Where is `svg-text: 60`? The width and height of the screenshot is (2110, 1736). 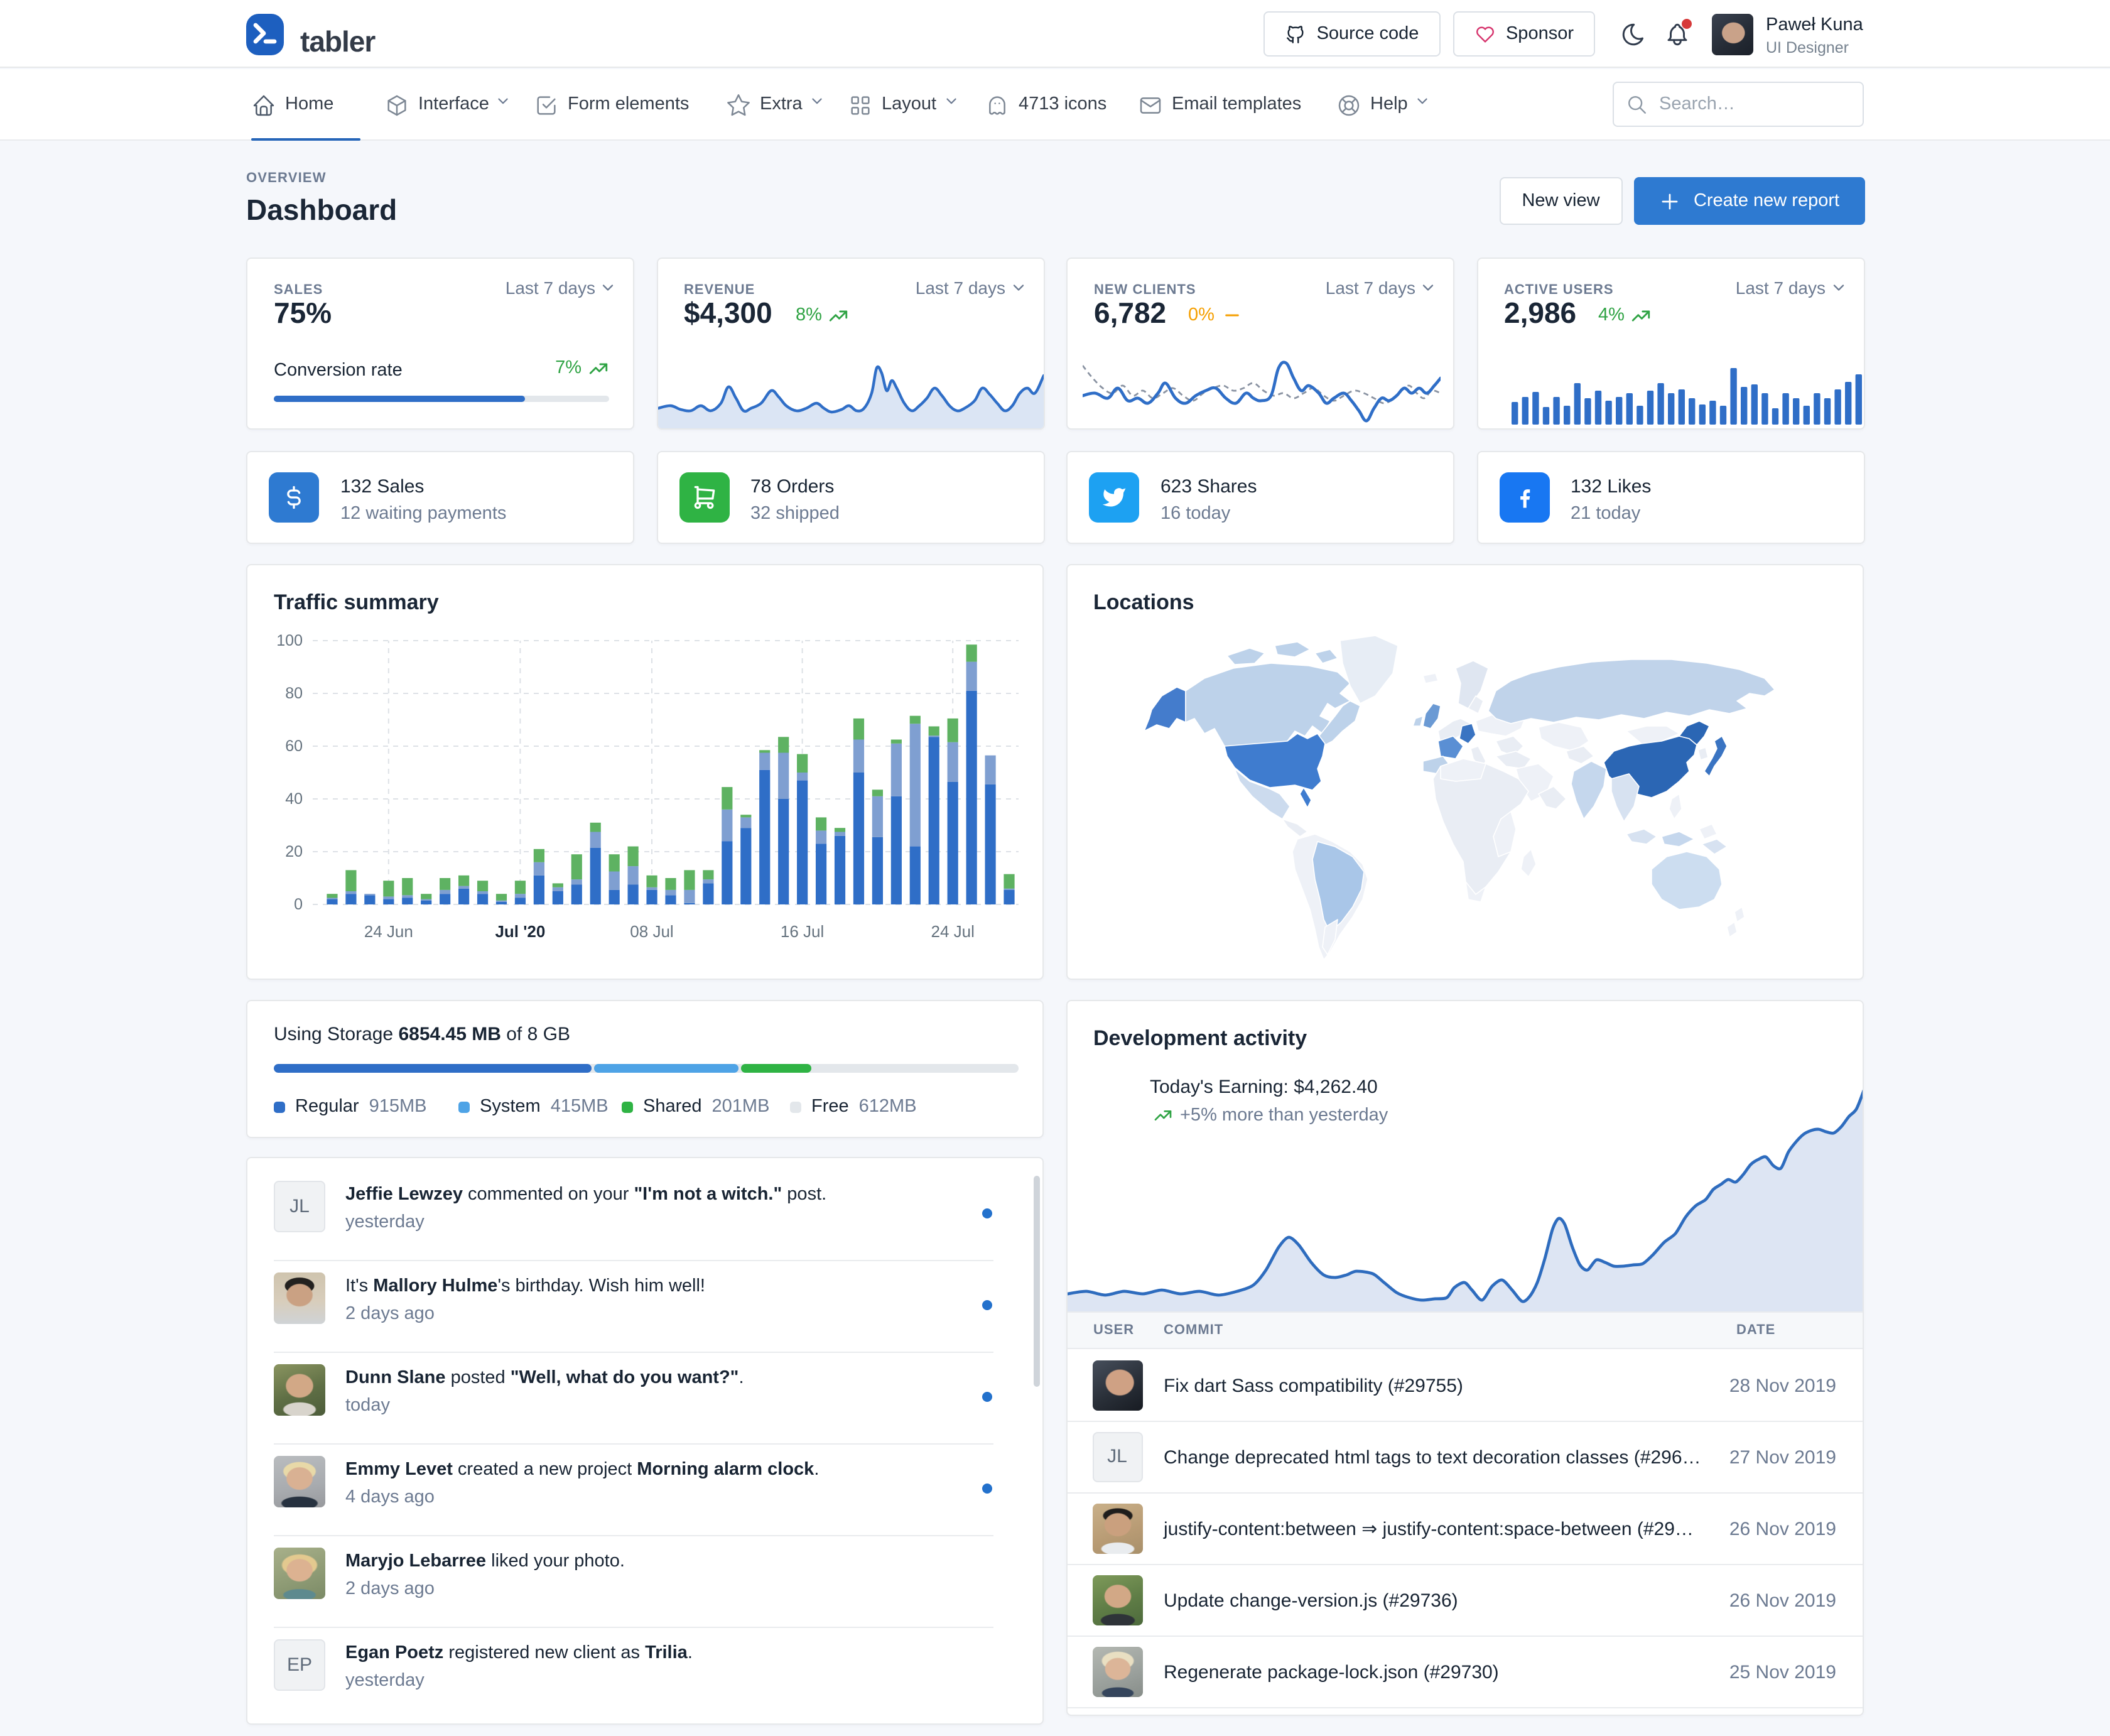
svg-text: 60 is located at coordinates (294, 746).